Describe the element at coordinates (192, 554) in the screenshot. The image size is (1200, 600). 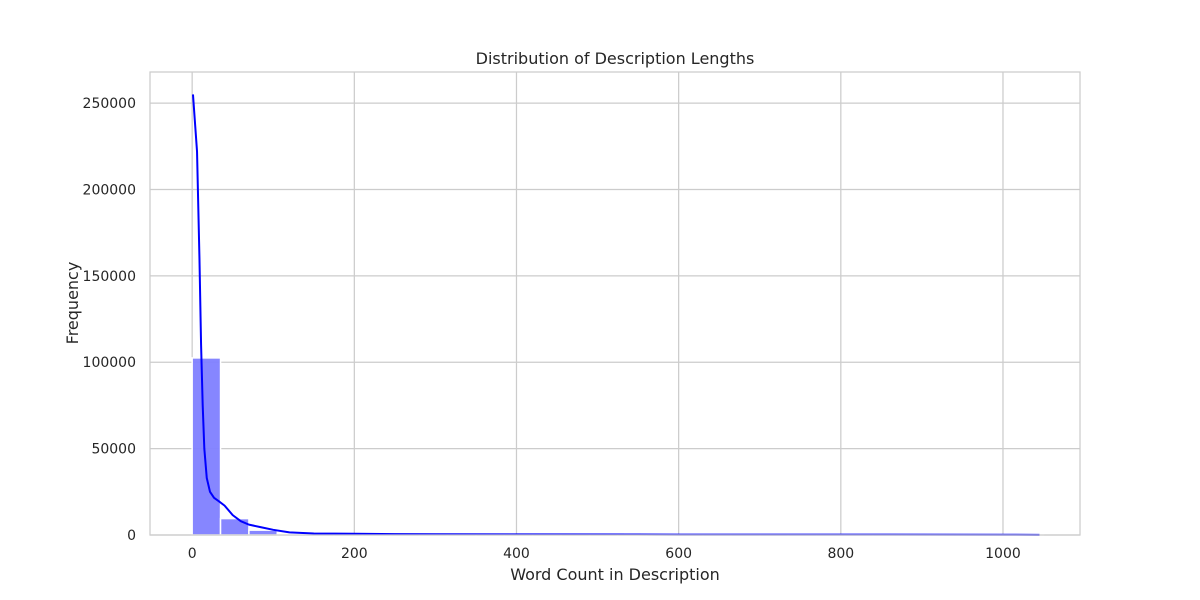
I see `x-tick-label: 0` at that location.